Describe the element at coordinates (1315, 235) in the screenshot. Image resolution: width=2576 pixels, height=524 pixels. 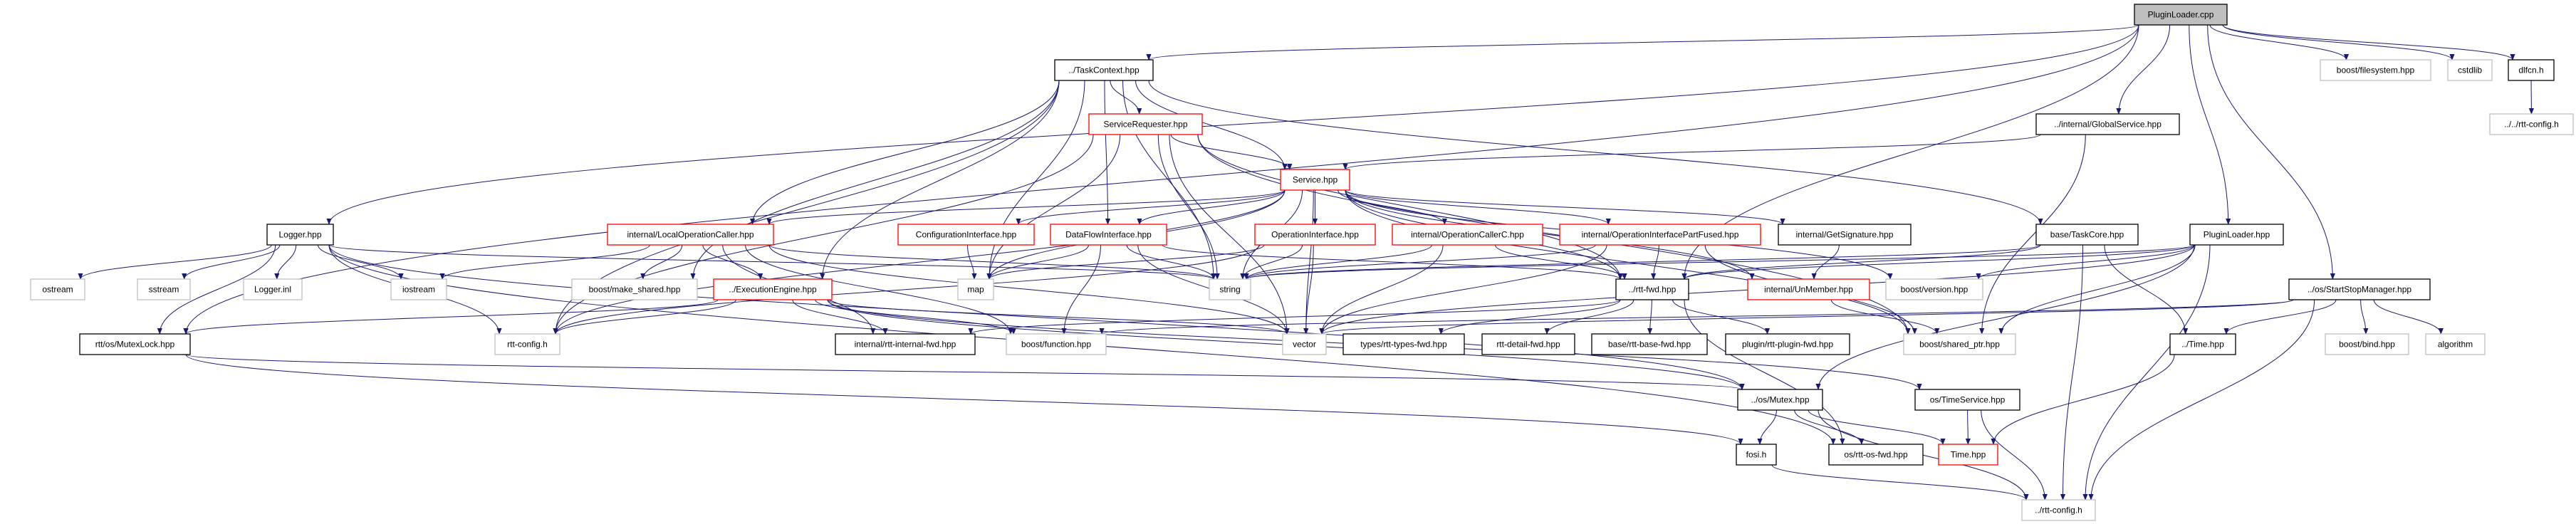
I see `node-operationif: OperationInterface.hpp` at that location.